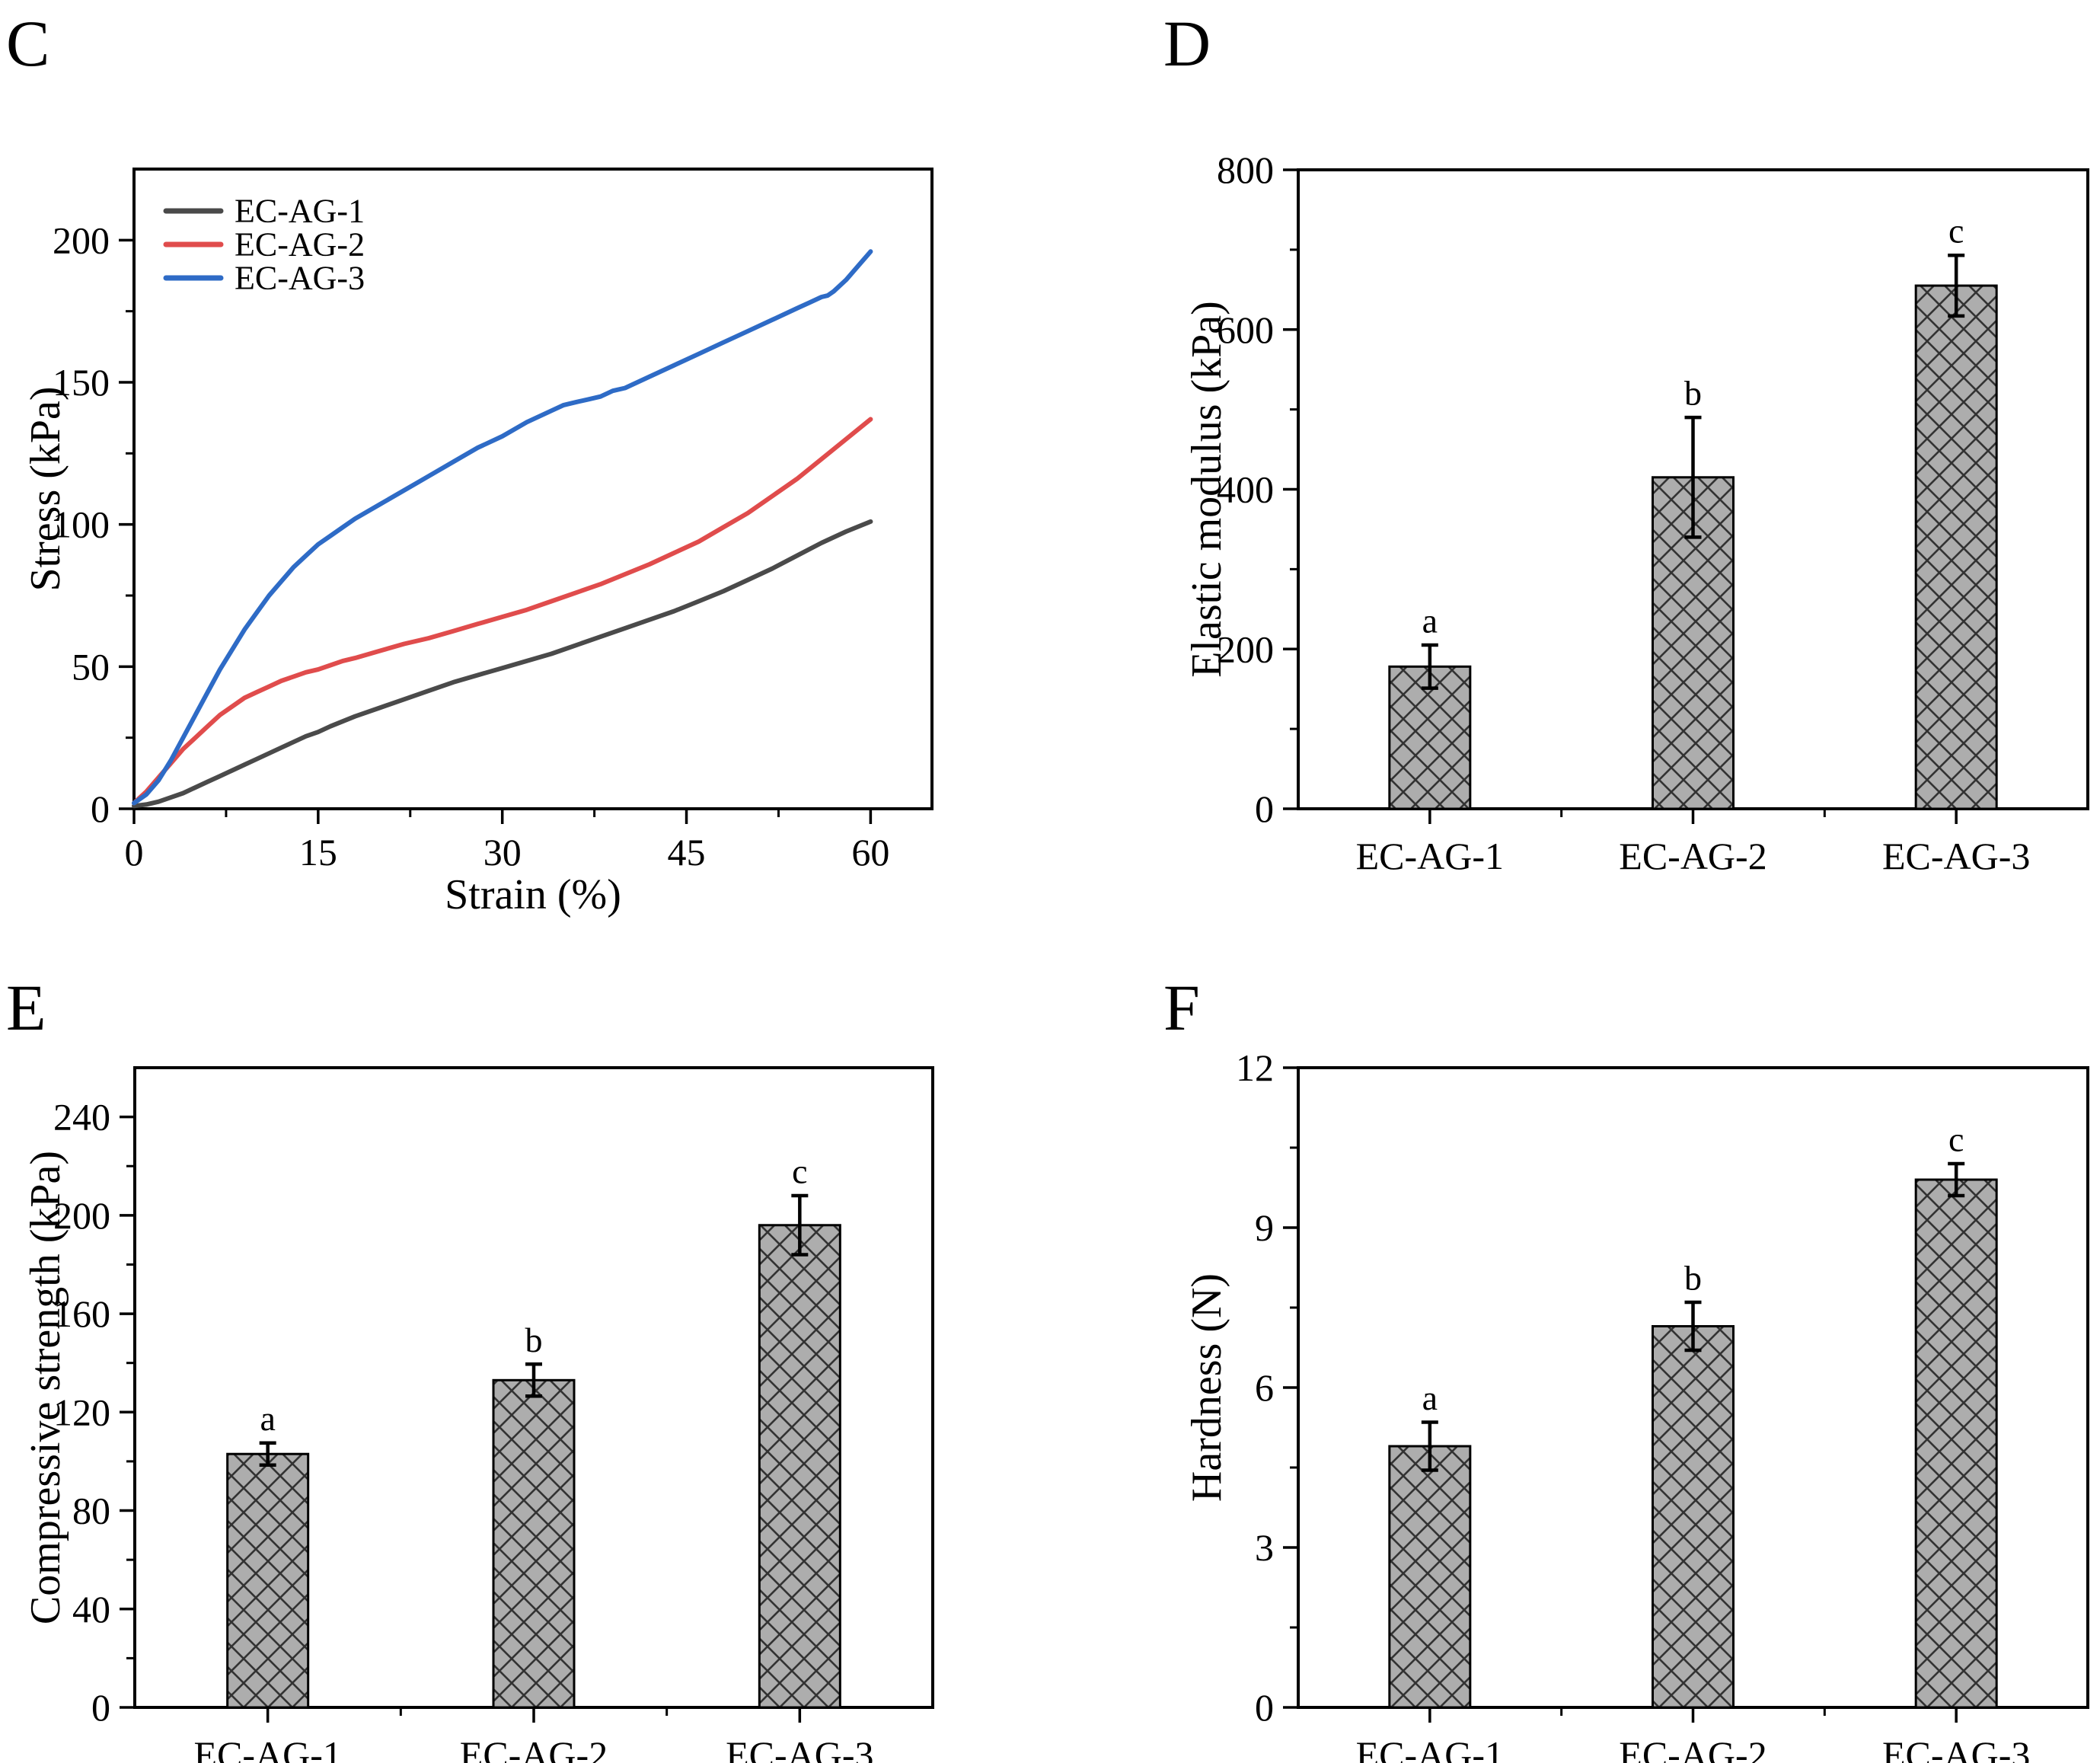 Image resolution: width=2100 pixels, height=1763 pixels. What do you see at coordinates (91, 1609) in the screenshot?
I see `y-tick-label: 40` at bounding box center [91, 1609].